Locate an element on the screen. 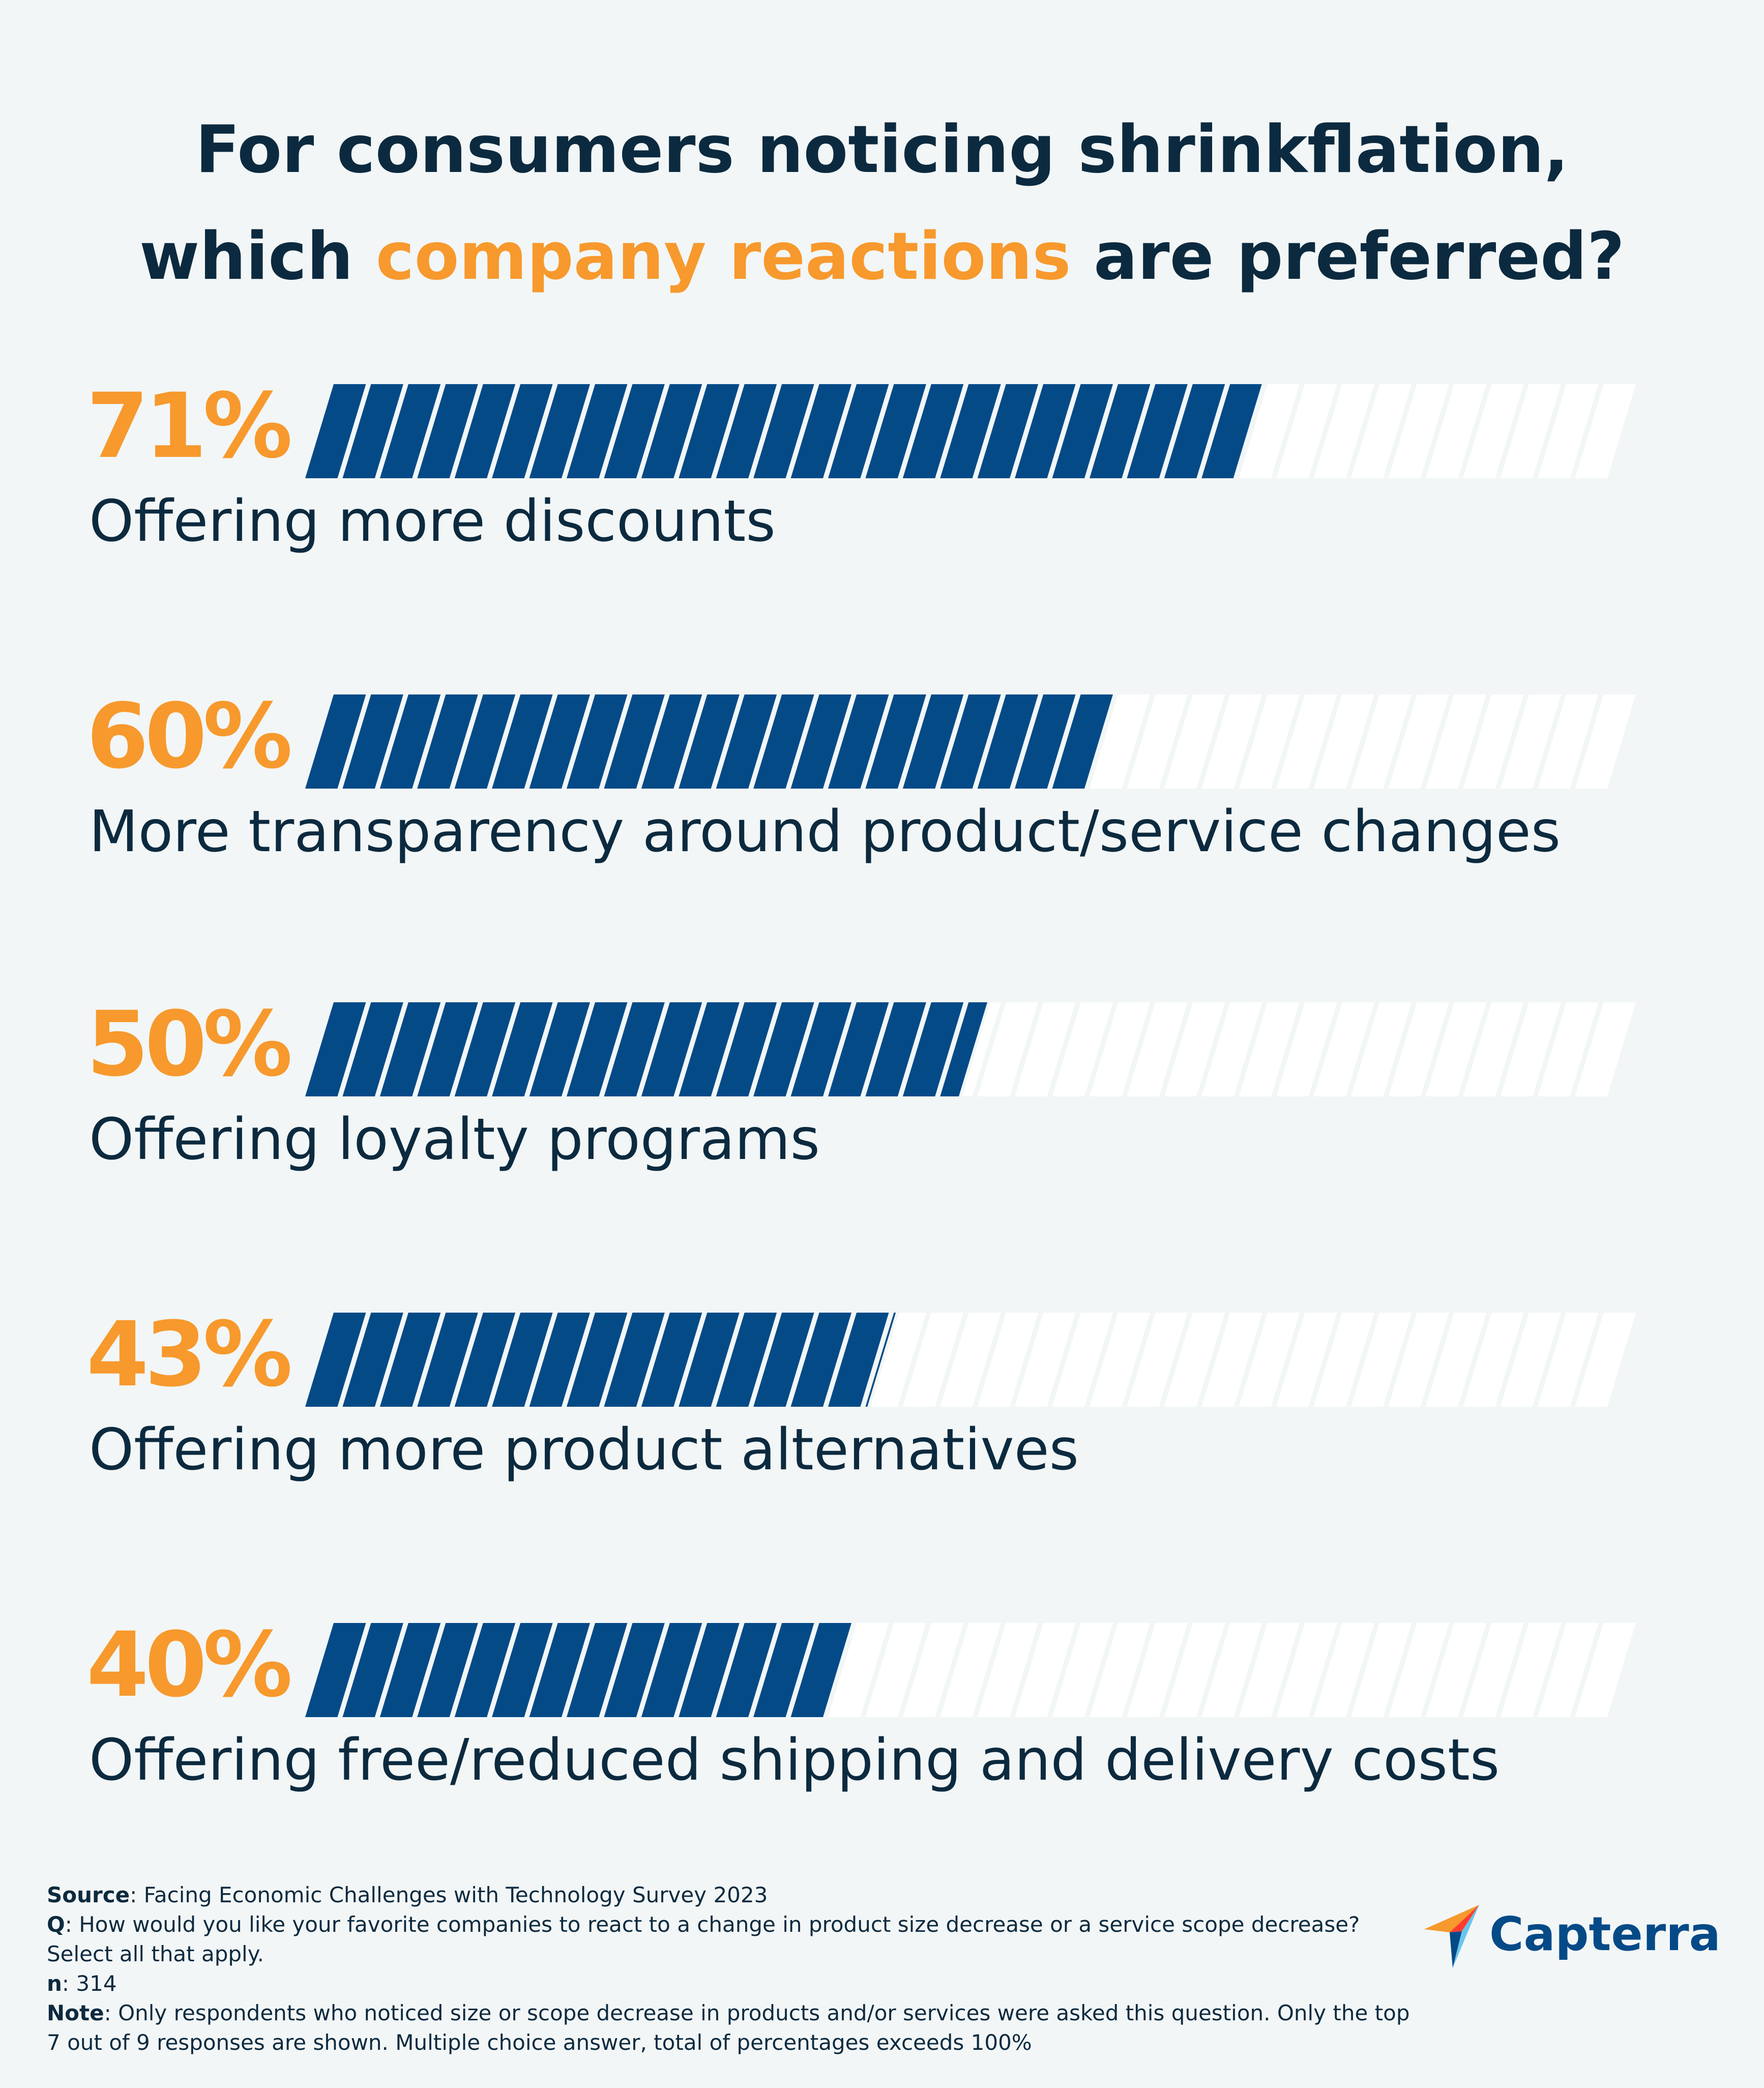 The width and height of the screenshot is (1764, 2088). value-label: 50% is located at coordinates (189, 1044).